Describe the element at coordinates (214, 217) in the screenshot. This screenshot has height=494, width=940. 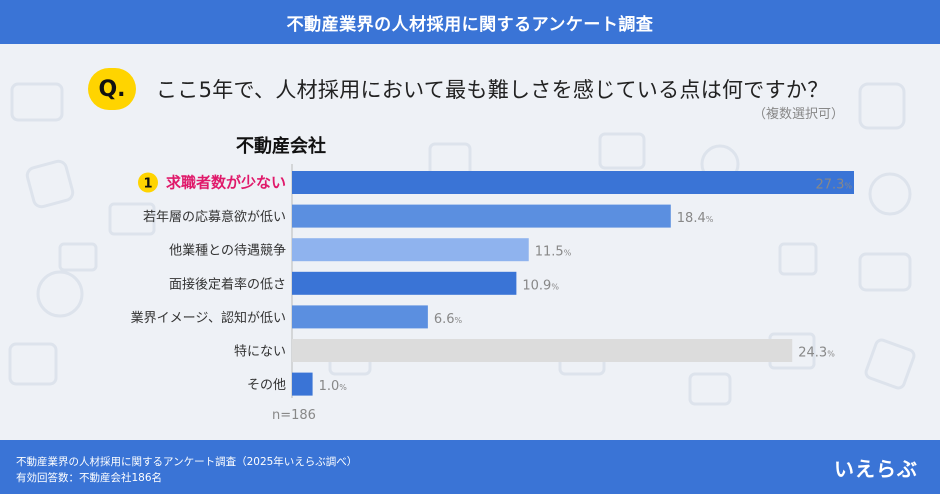
I see `category-label-2: 若年層の応募意欲が低い` at that location.